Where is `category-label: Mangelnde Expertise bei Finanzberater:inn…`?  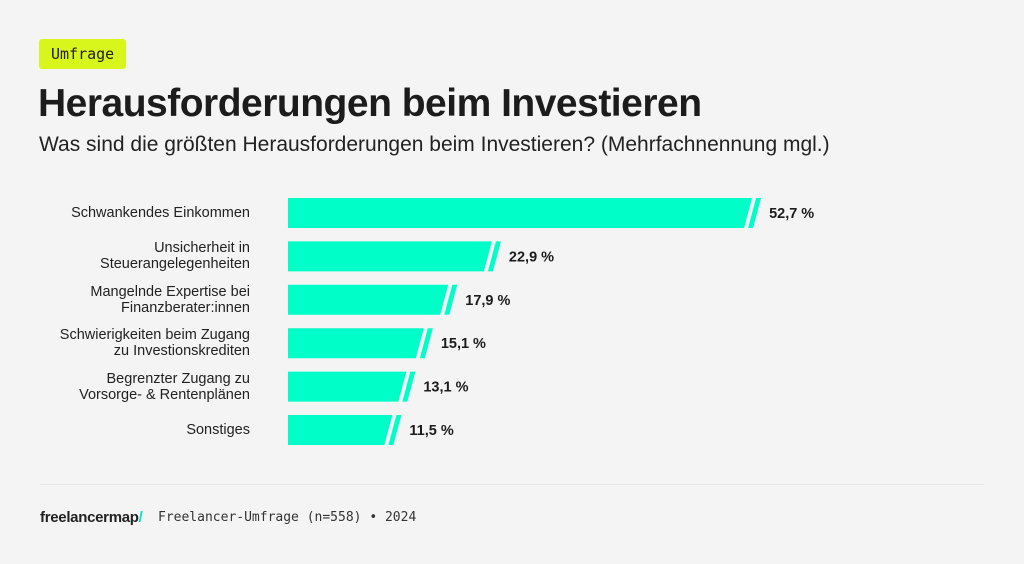 category-label: Mangelnde Expertise bei Finanzberater:inn… is located at coordinates (130, 300).